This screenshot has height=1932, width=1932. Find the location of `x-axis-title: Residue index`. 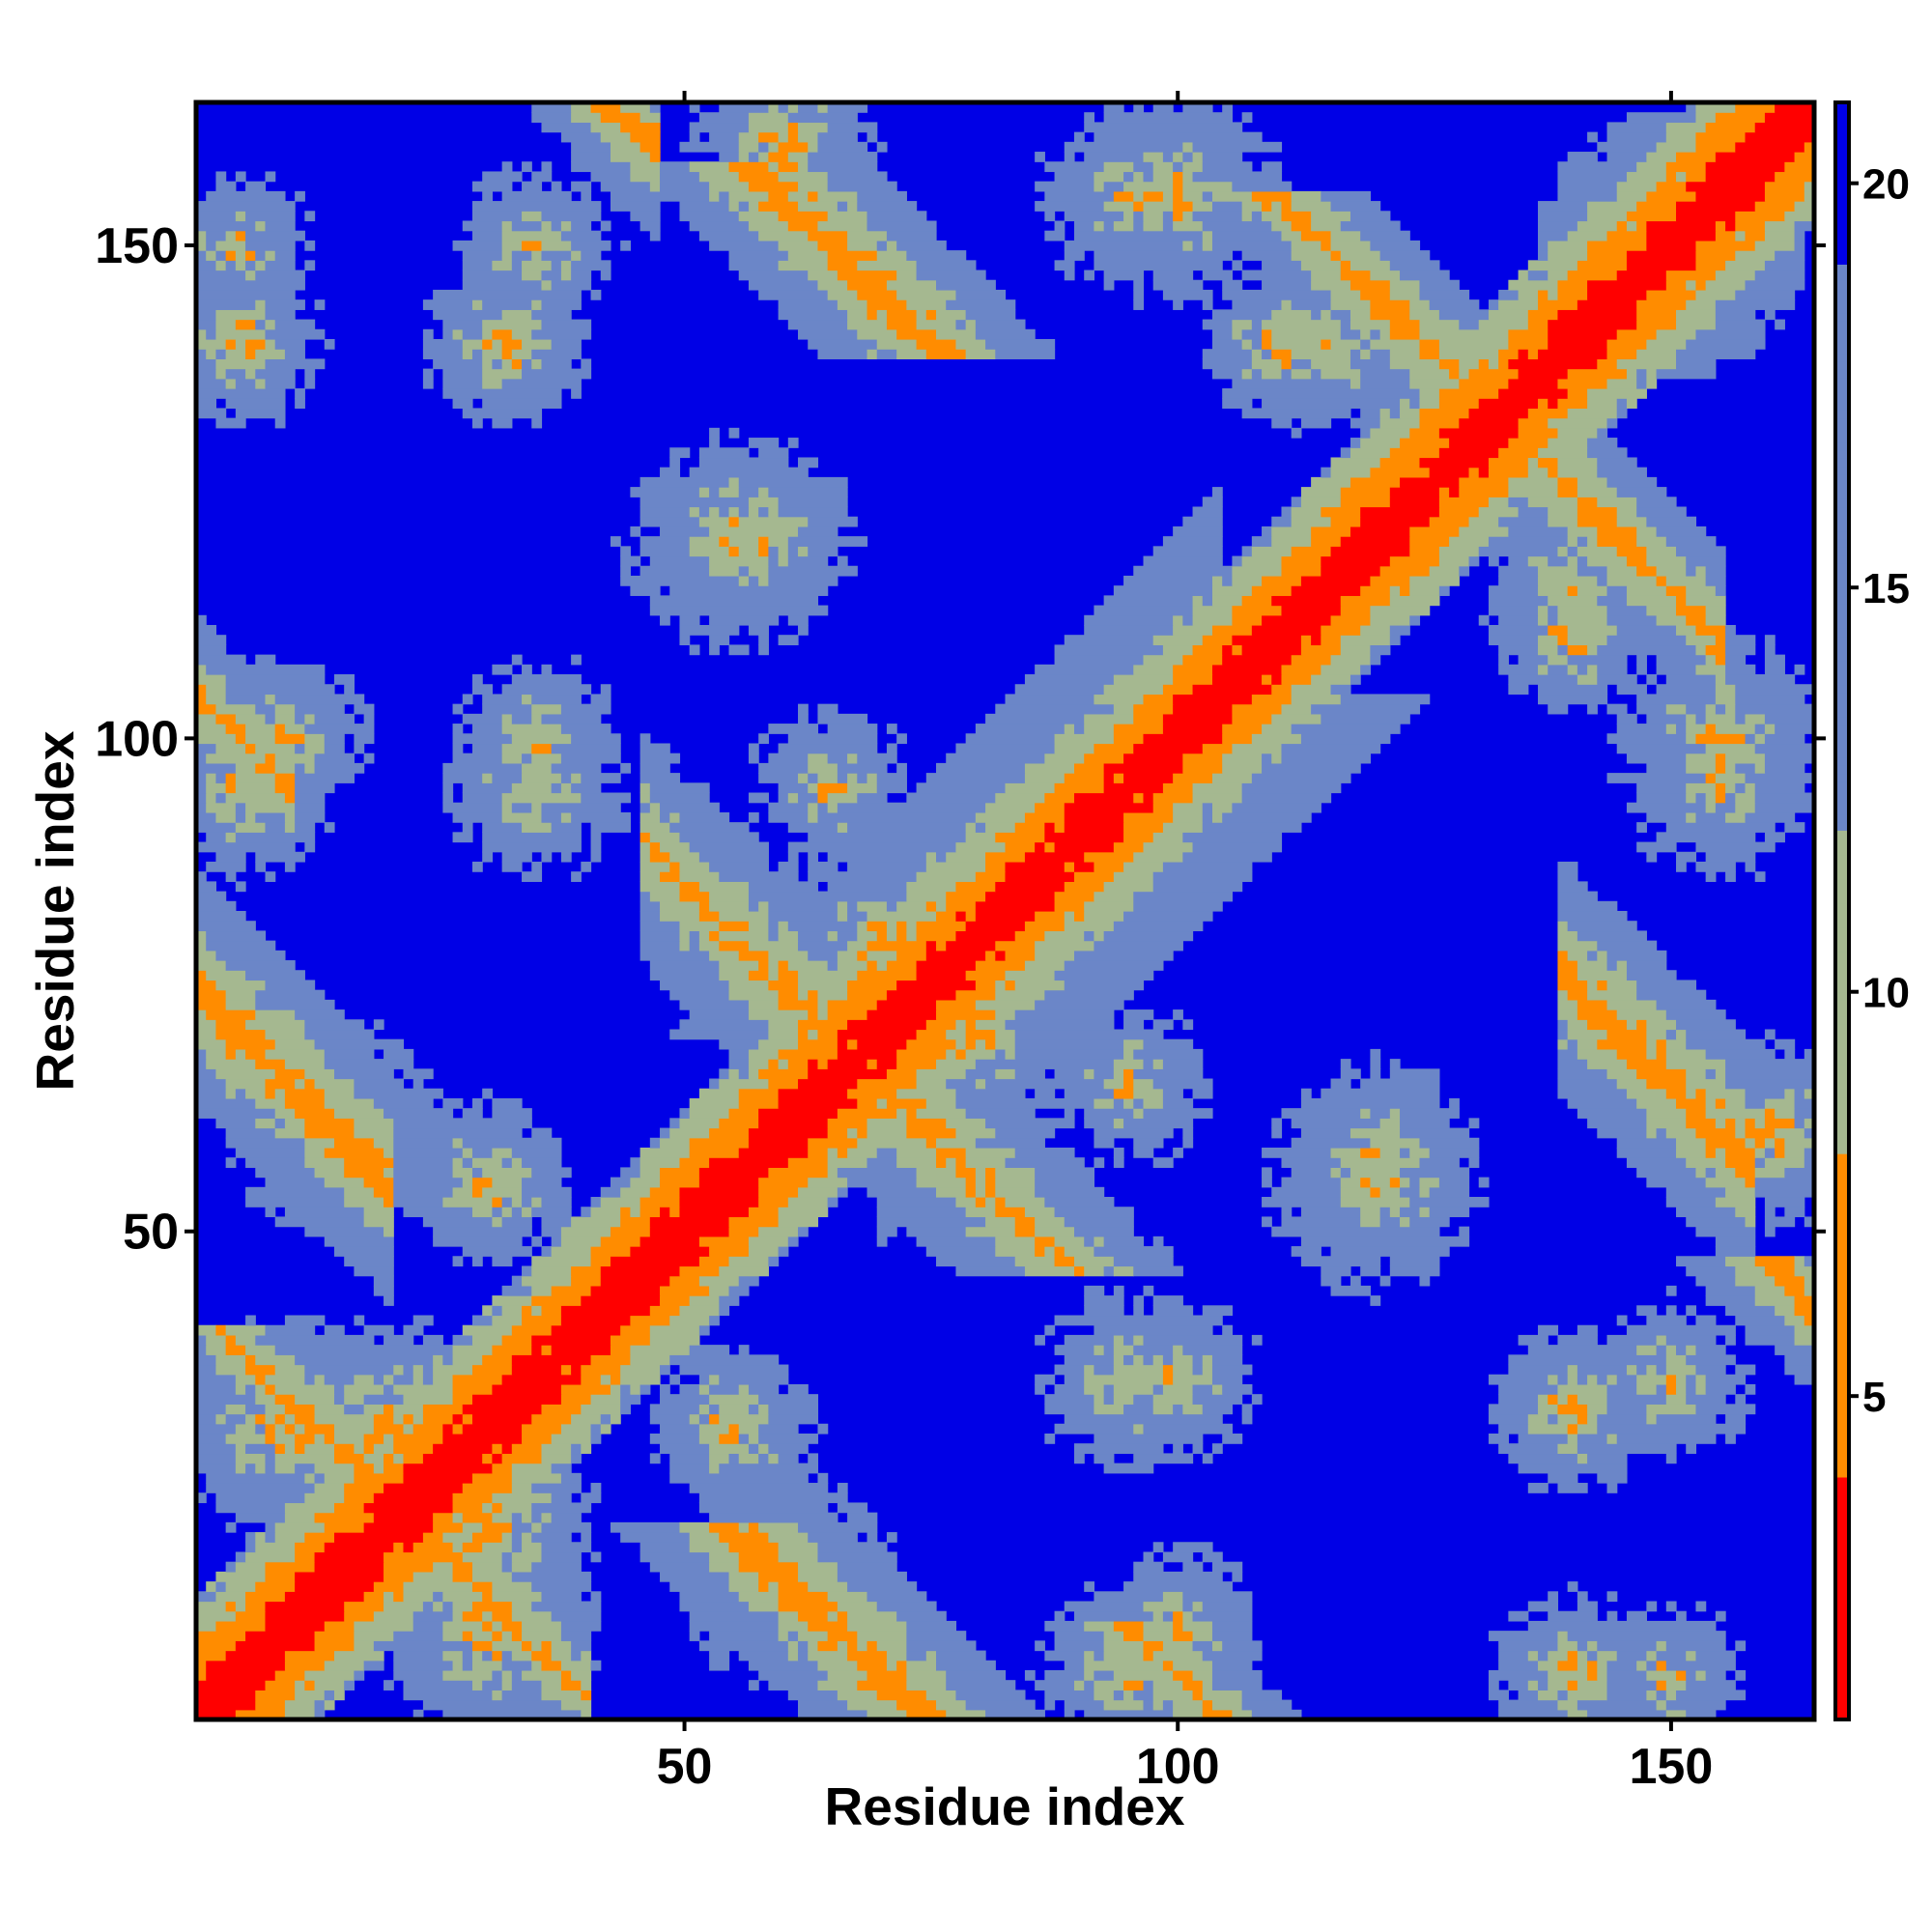

x-axis-title: Residue index is located at coordinates (1005, 1806).